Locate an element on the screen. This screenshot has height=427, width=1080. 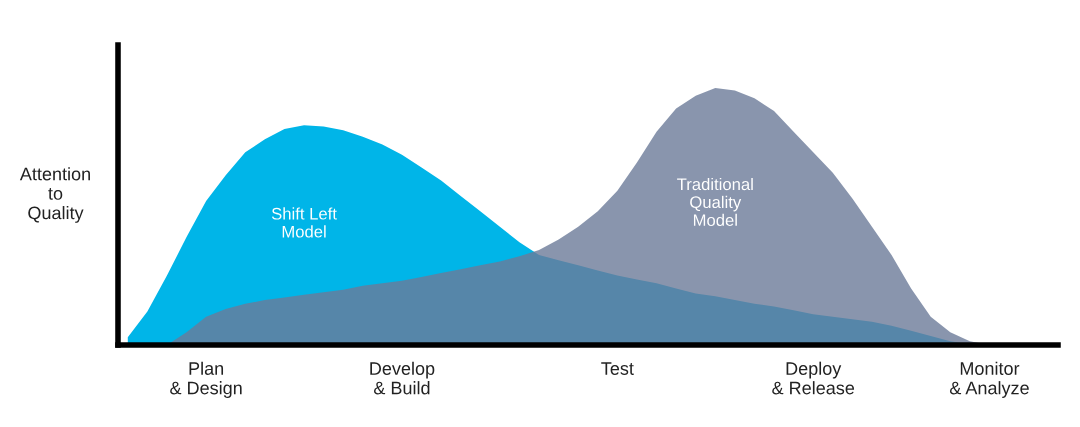
x-tick-label: Monitor & Analyze is located at coordinates (989, 379).